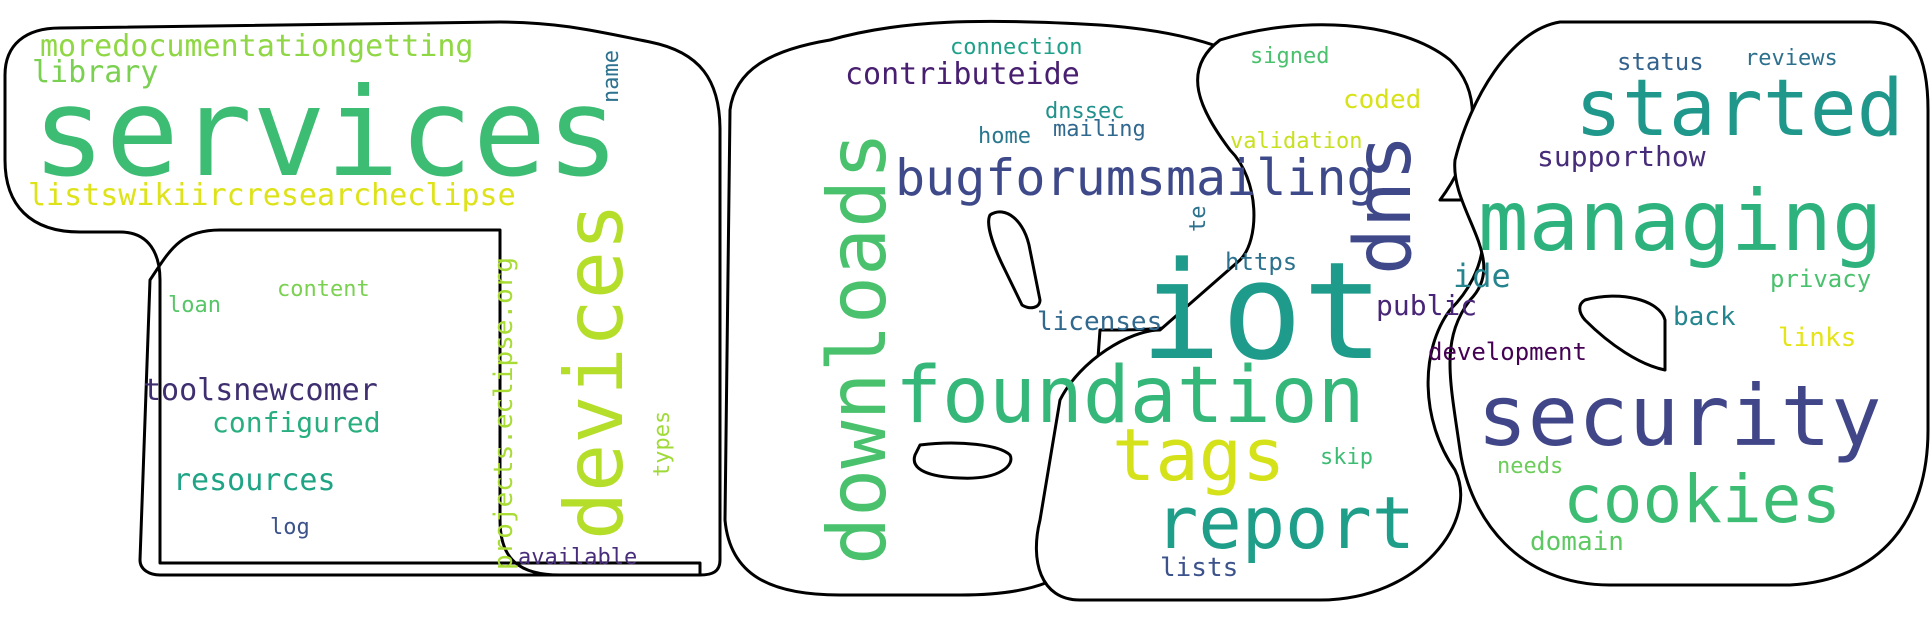 This screenshot has width=1932, height=623. Describe the element at coordinates (256, 46) in the screenshot. I see `word-moredocumentationgetting: moredocumentationgetting` at that location.